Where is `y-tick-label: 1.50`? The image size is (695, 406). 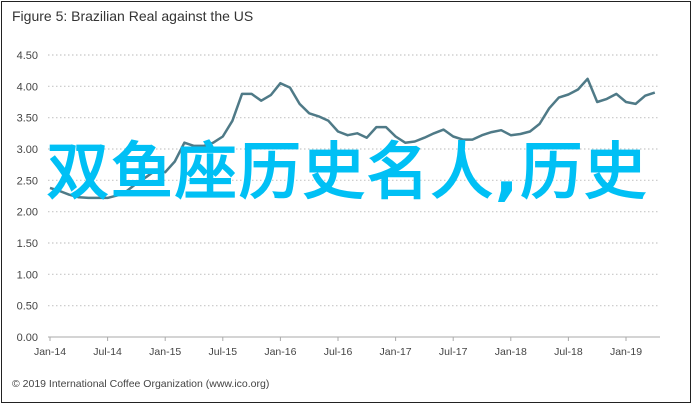 y-tick-label: 1.50 is located at coordinates (27, 244).